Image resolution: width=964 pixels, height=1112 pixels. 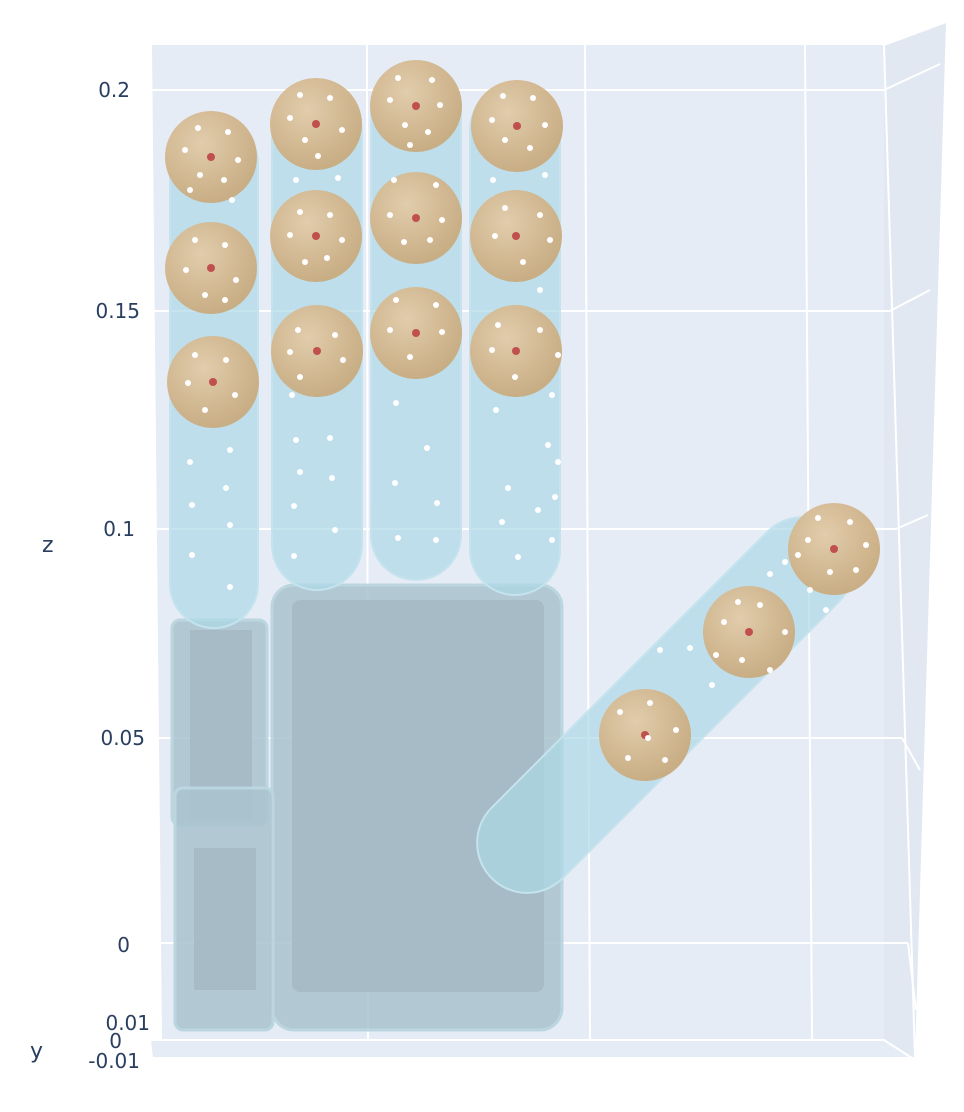 I want to click on z-tick-label: 0.1, so click(x=119, y=529).